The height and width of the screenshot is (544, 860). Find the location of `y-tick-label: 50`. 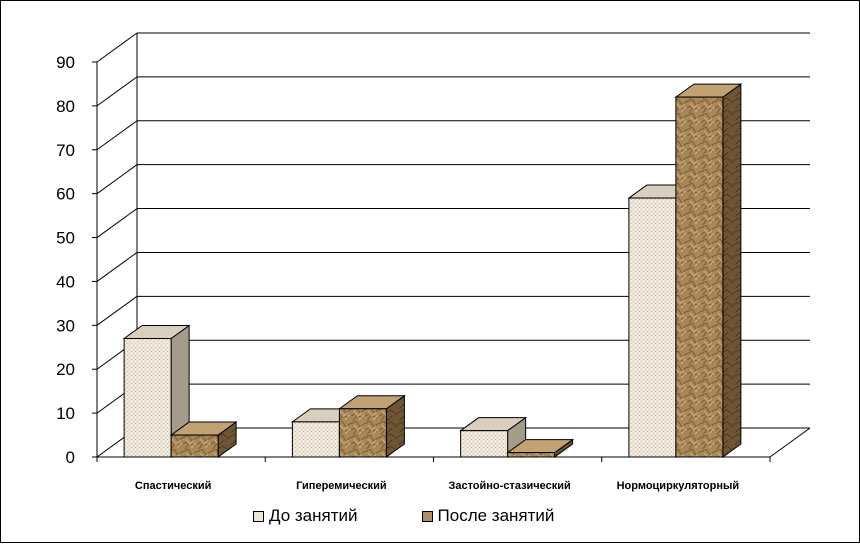

y-tick-label: 50 is located at coordinates (65, 238).